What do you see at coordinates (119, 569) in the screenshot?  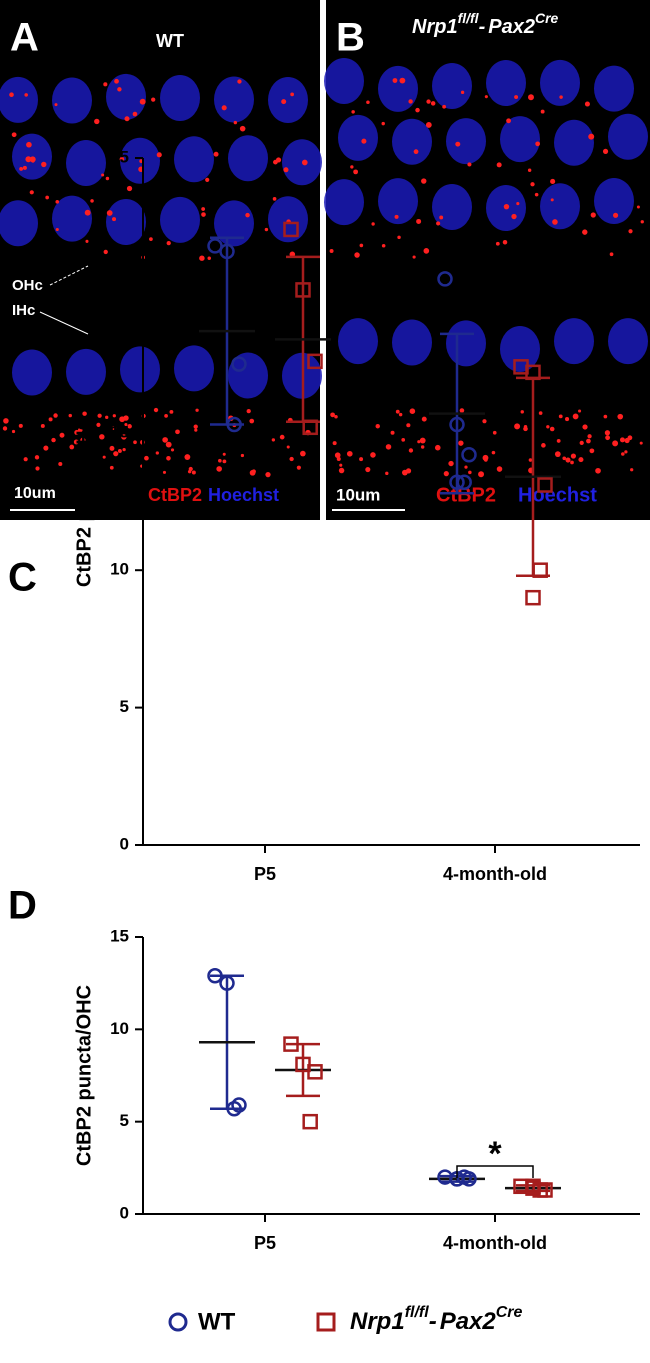 I see `y-tick-label: 10` at bounding box center [119, 569].